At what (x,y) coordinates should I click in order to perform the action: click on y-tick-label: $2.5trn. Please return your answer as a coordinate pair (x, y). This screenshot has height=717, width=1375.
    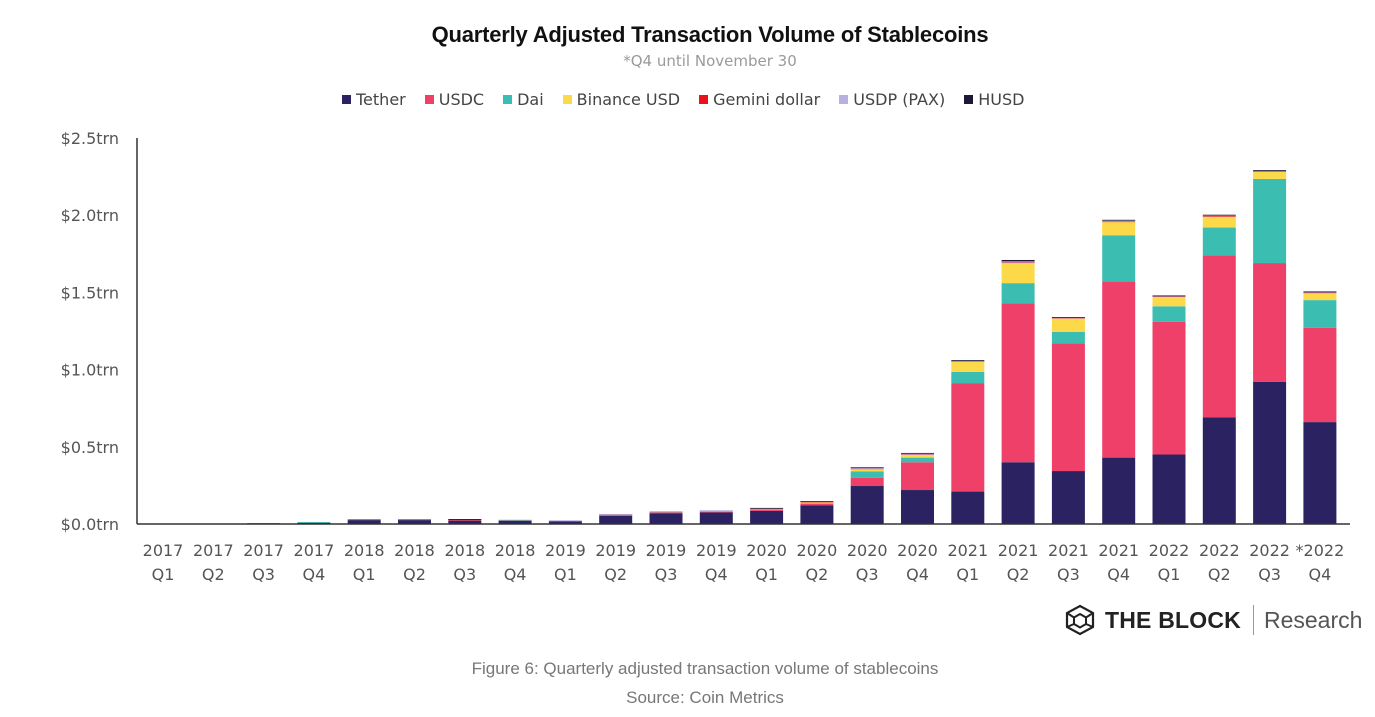
    Looking at the image, I should click on (90, 138).